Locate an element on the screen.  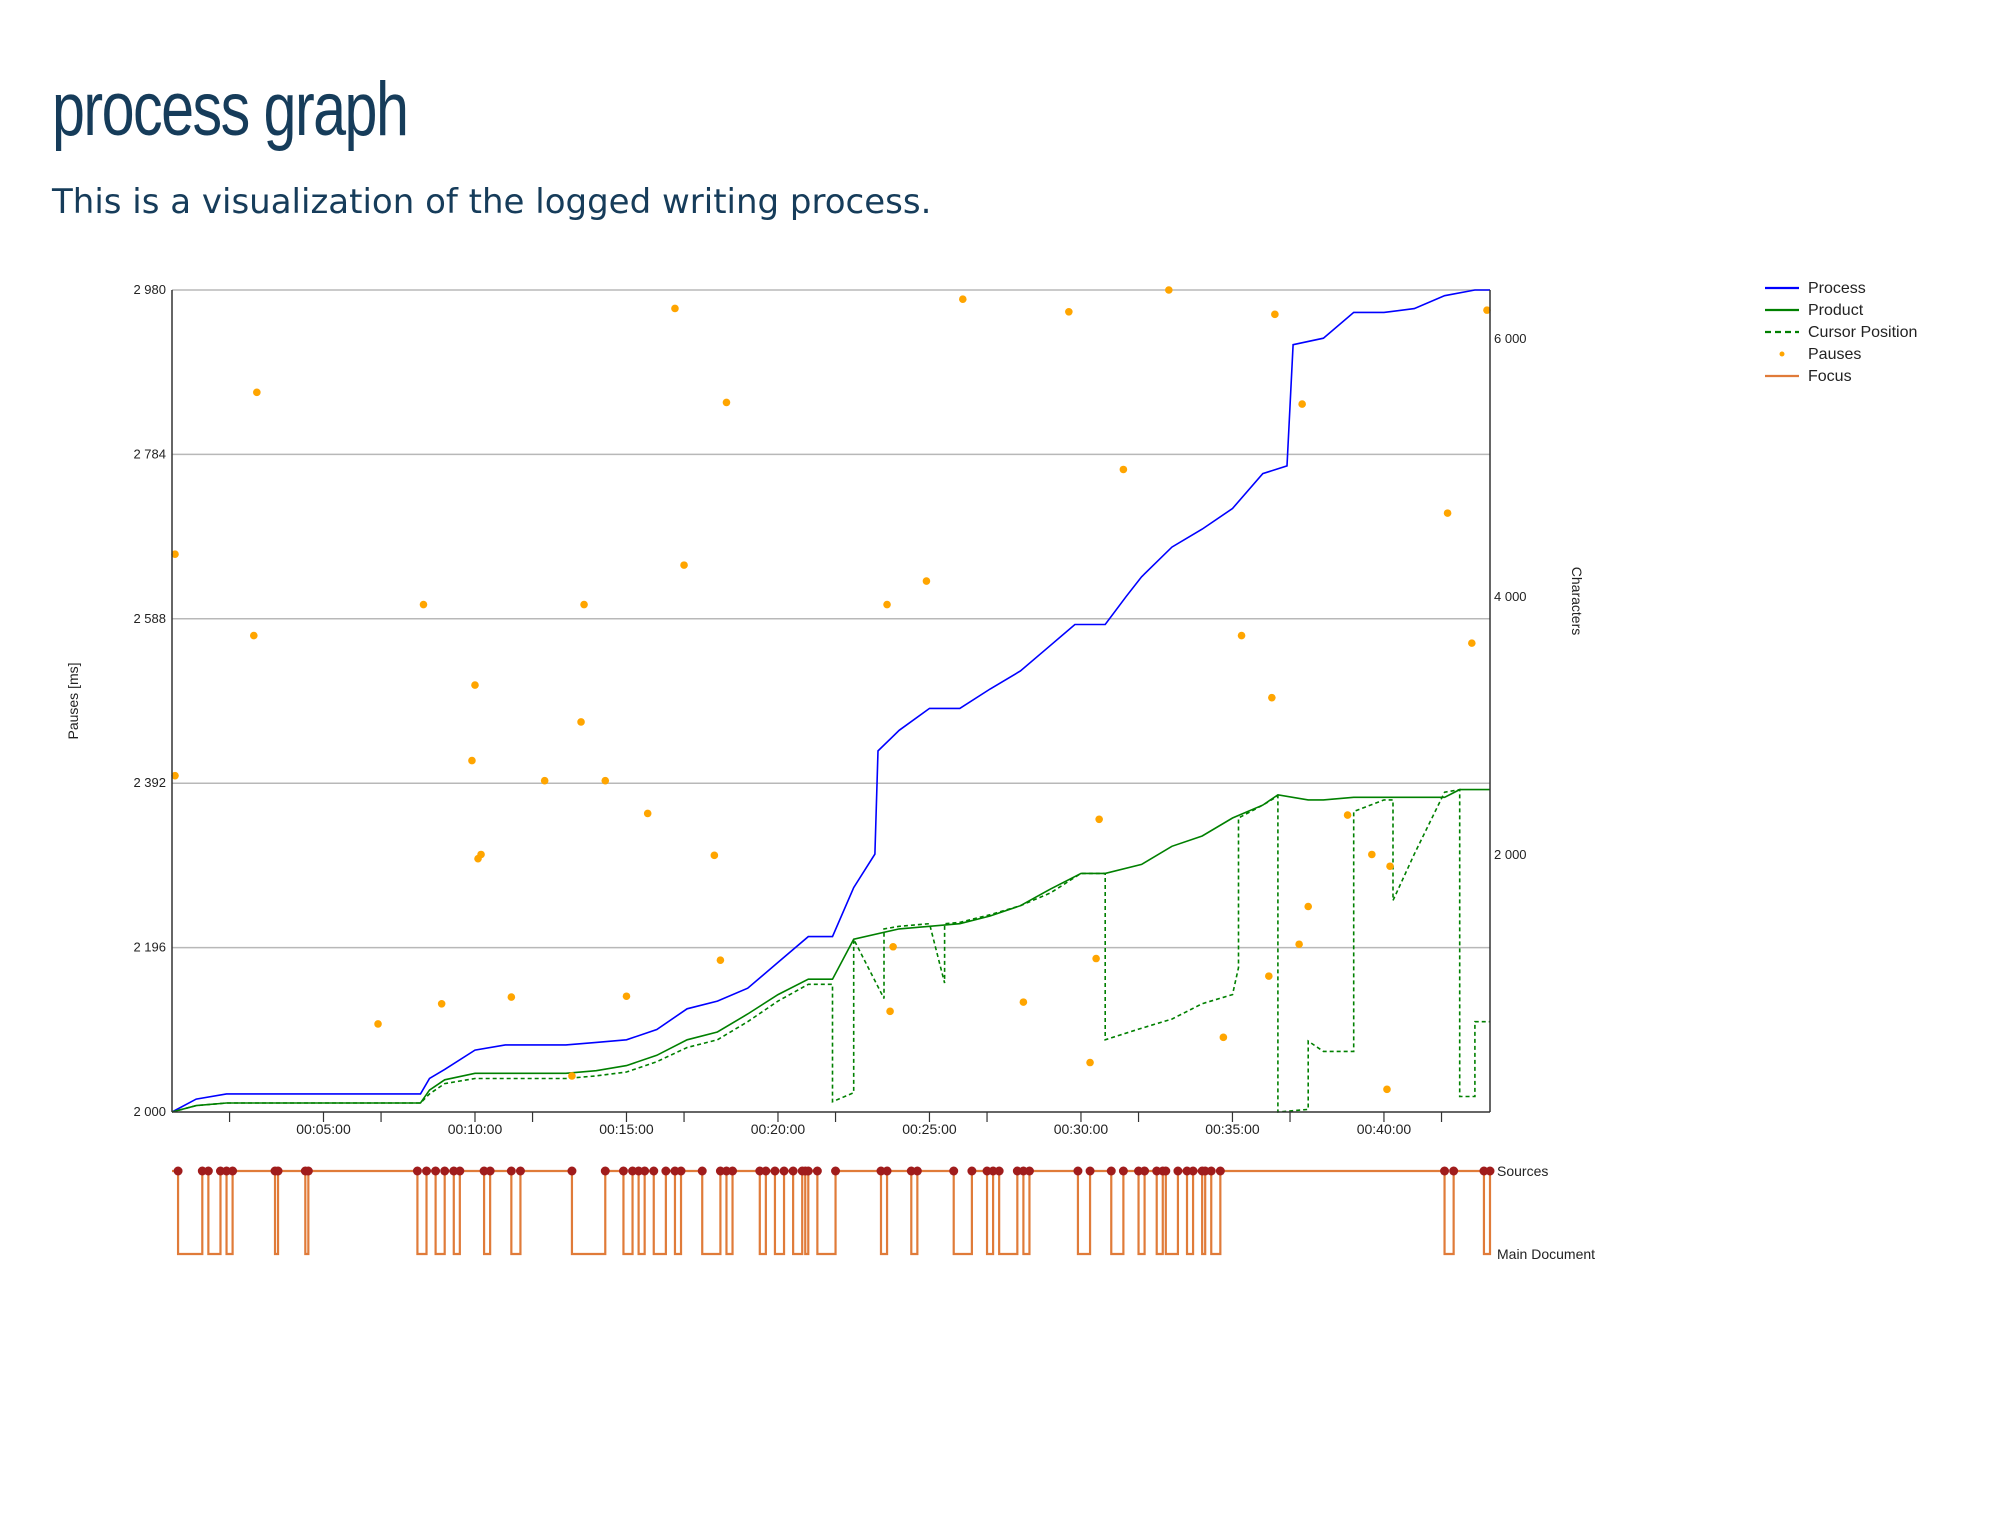
y-left-tick-label: 2 196 is located at coordinates (149, 947).